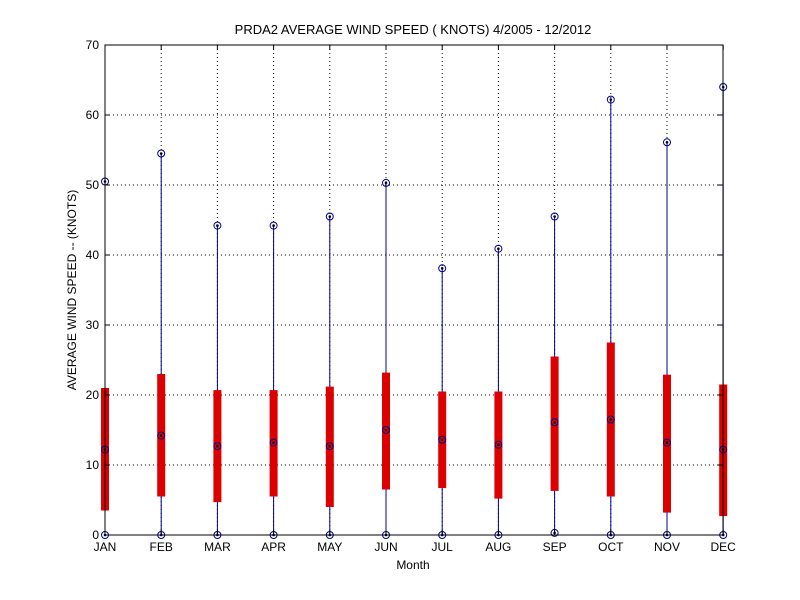 The image size is (800, 600). I want to click on y-tick-label: 0, so click(95, 535).